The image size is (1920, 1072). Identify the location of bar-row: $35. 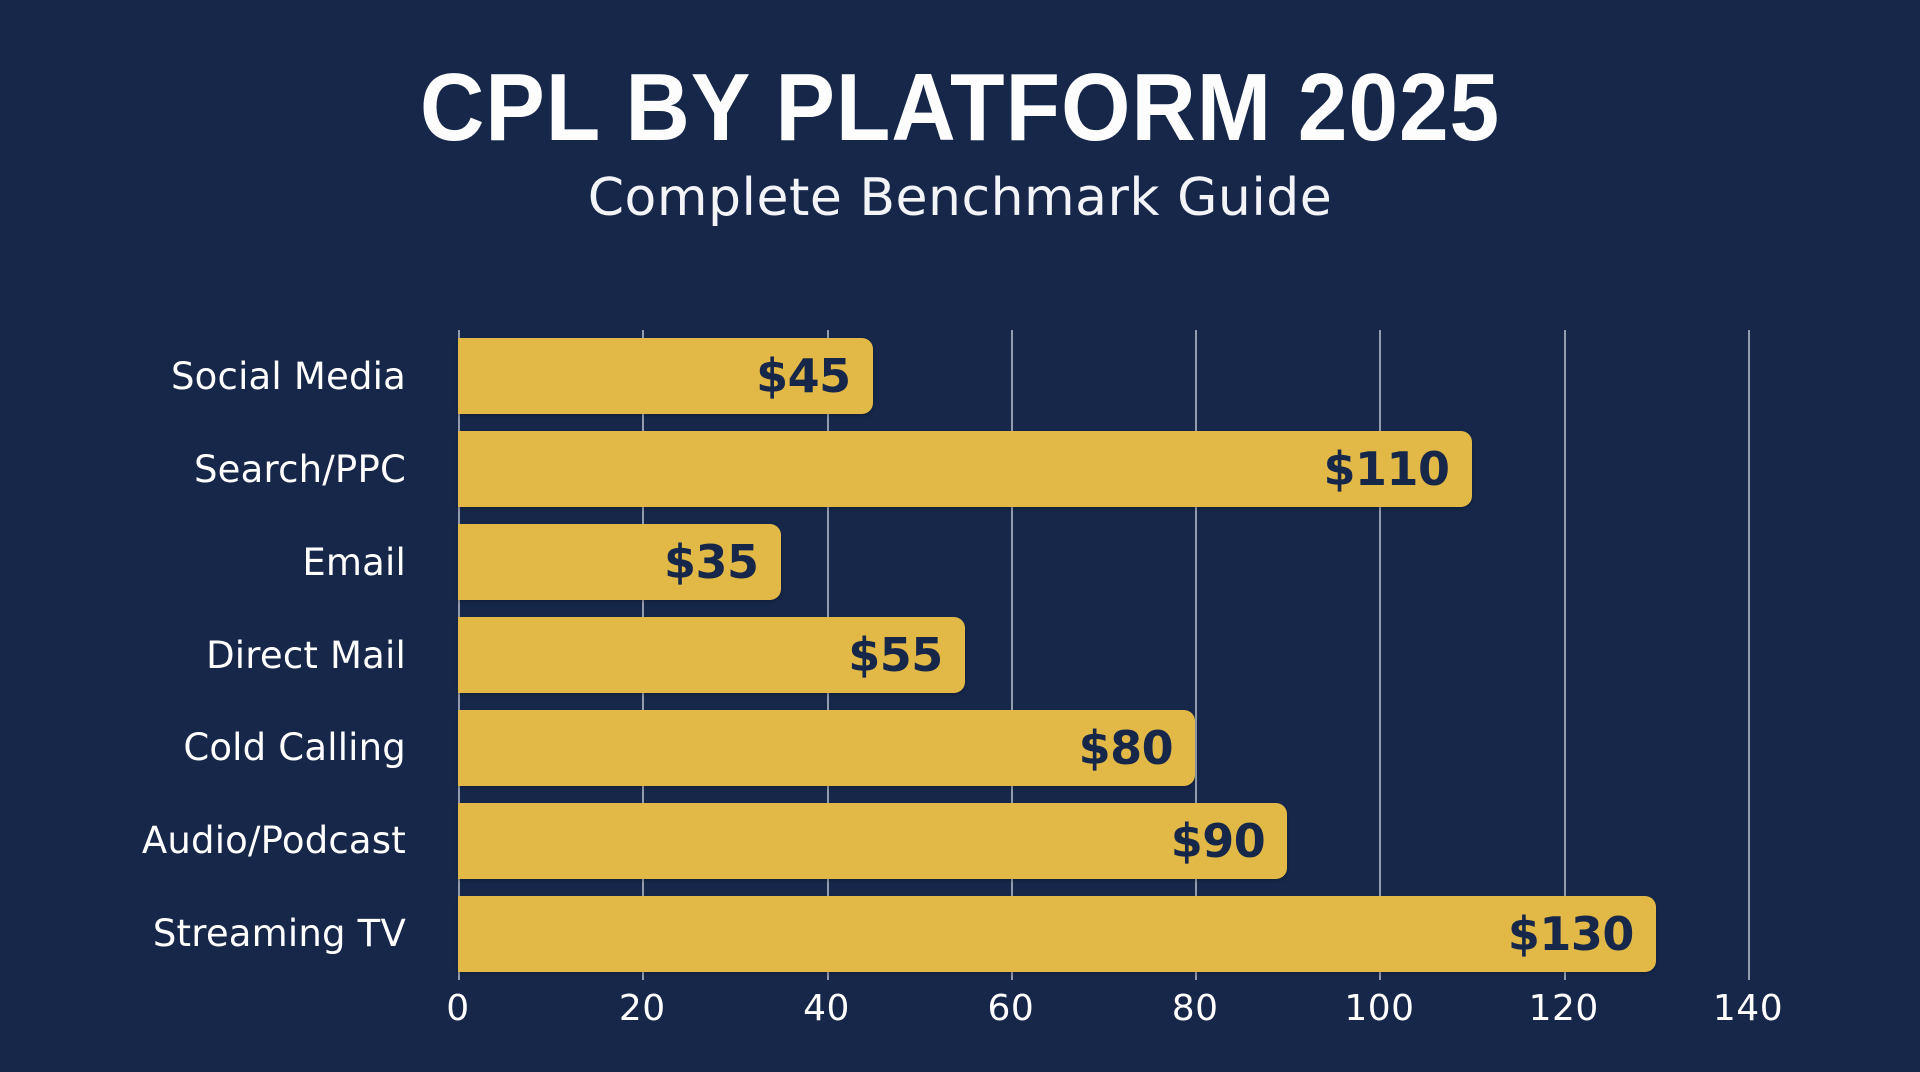
(1103, 562).